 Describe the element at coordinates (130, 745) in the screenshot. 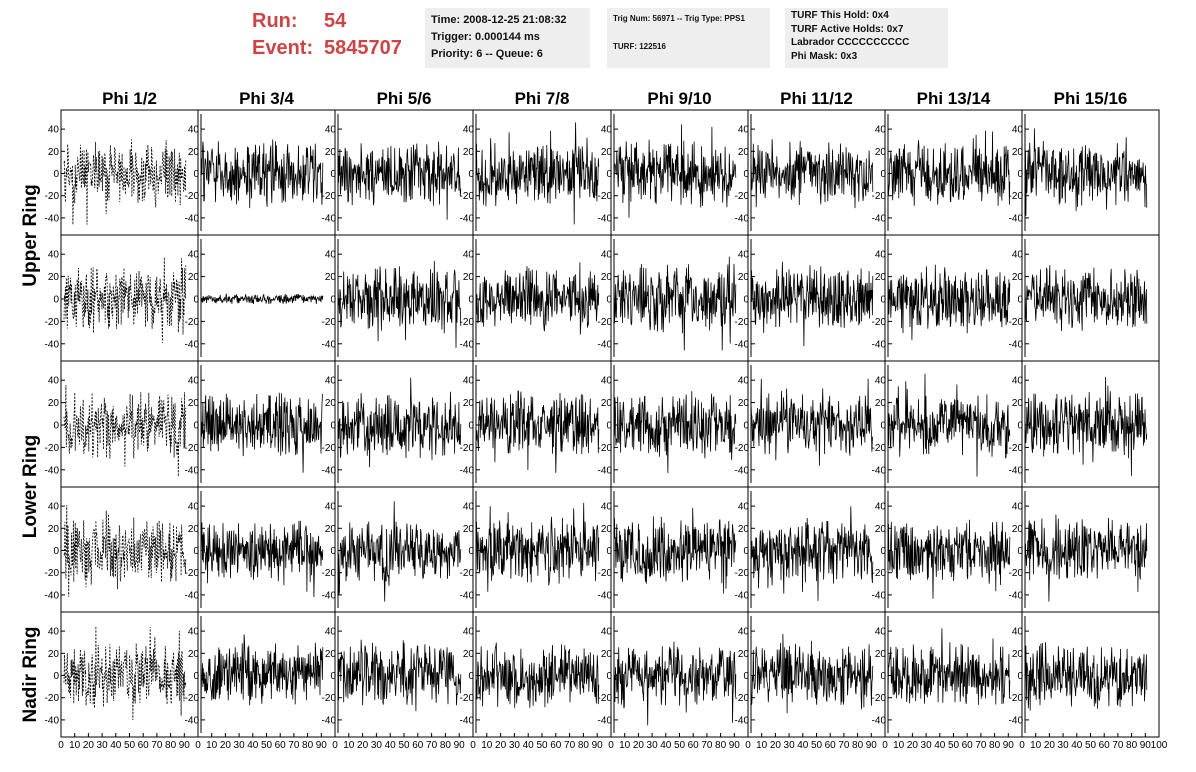

I see `x-tick-label: 50` at that location.